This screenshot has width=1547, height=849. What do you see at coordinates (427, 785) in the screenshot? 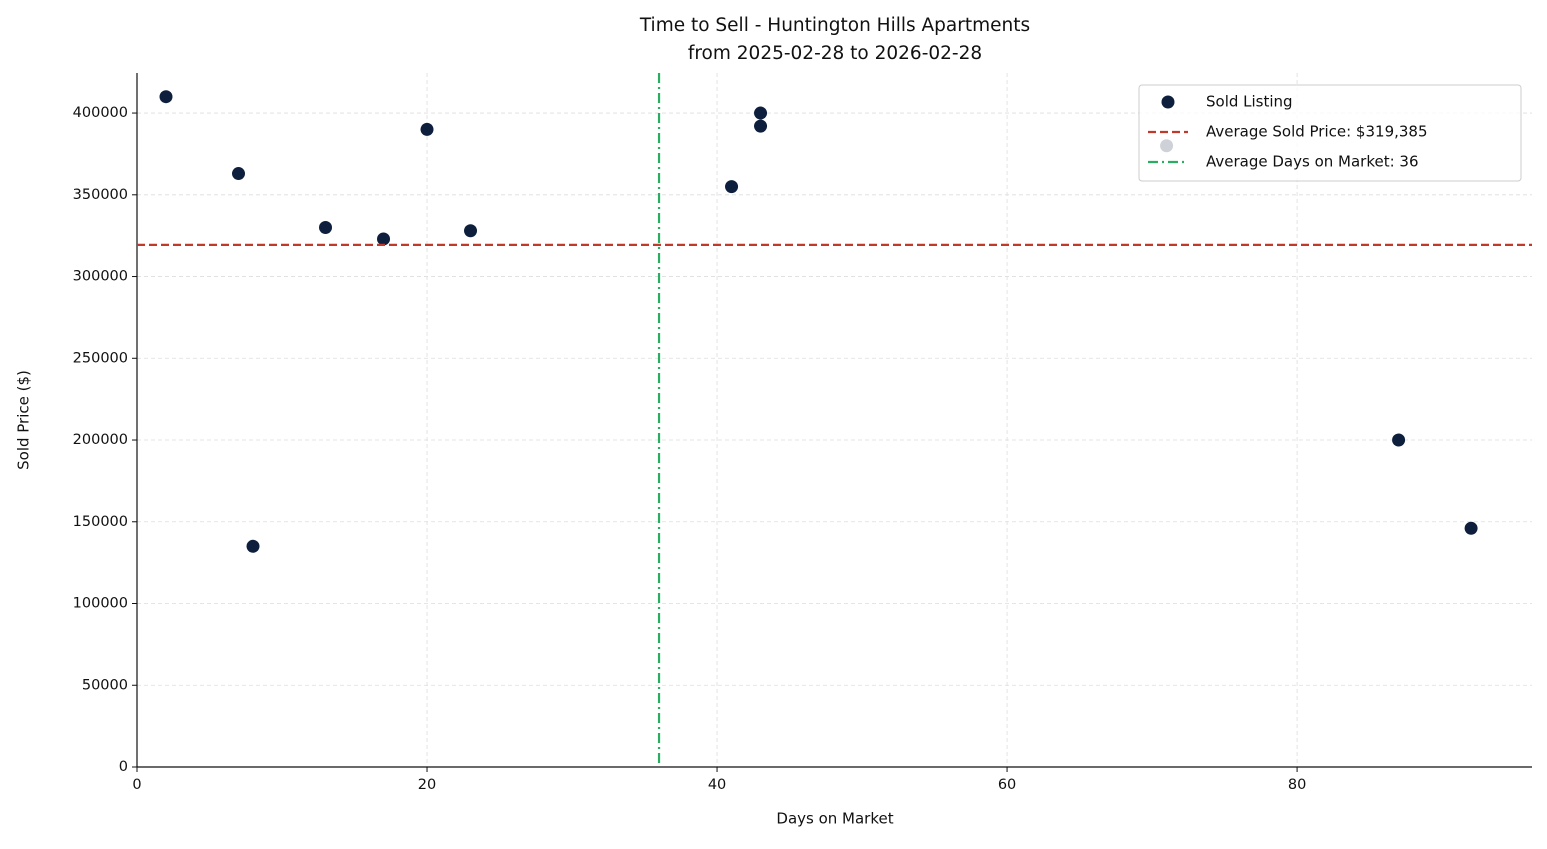
I see `x-tick-label: 20` at bounding box center [427, 785].